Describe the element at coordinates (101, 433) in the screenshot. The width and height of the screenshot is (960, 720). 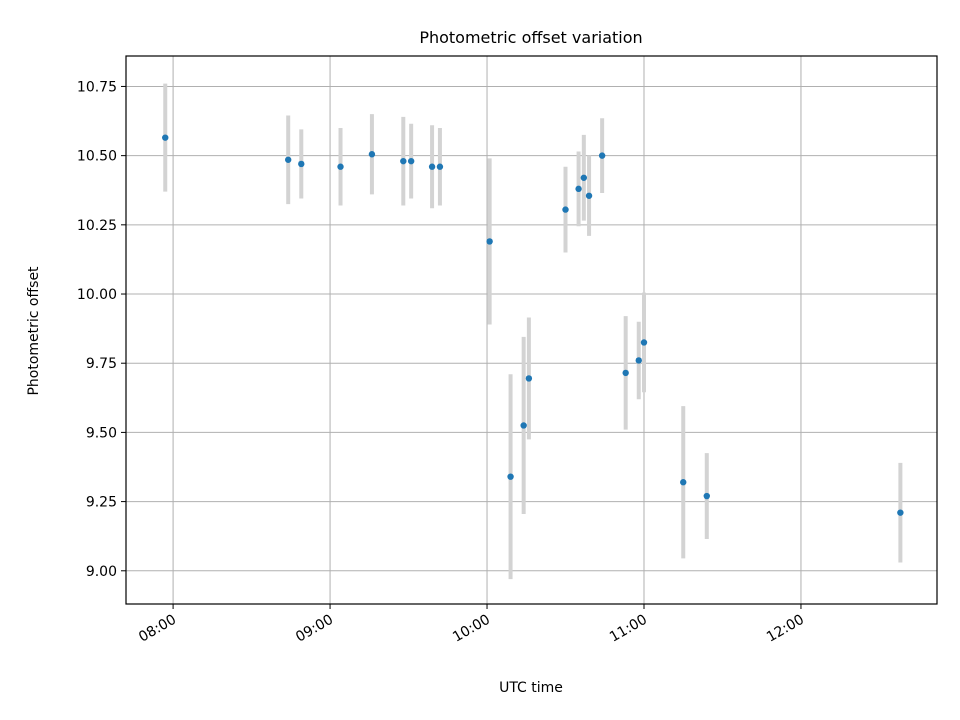
I see `y-tick-label: 9.50` at that location.